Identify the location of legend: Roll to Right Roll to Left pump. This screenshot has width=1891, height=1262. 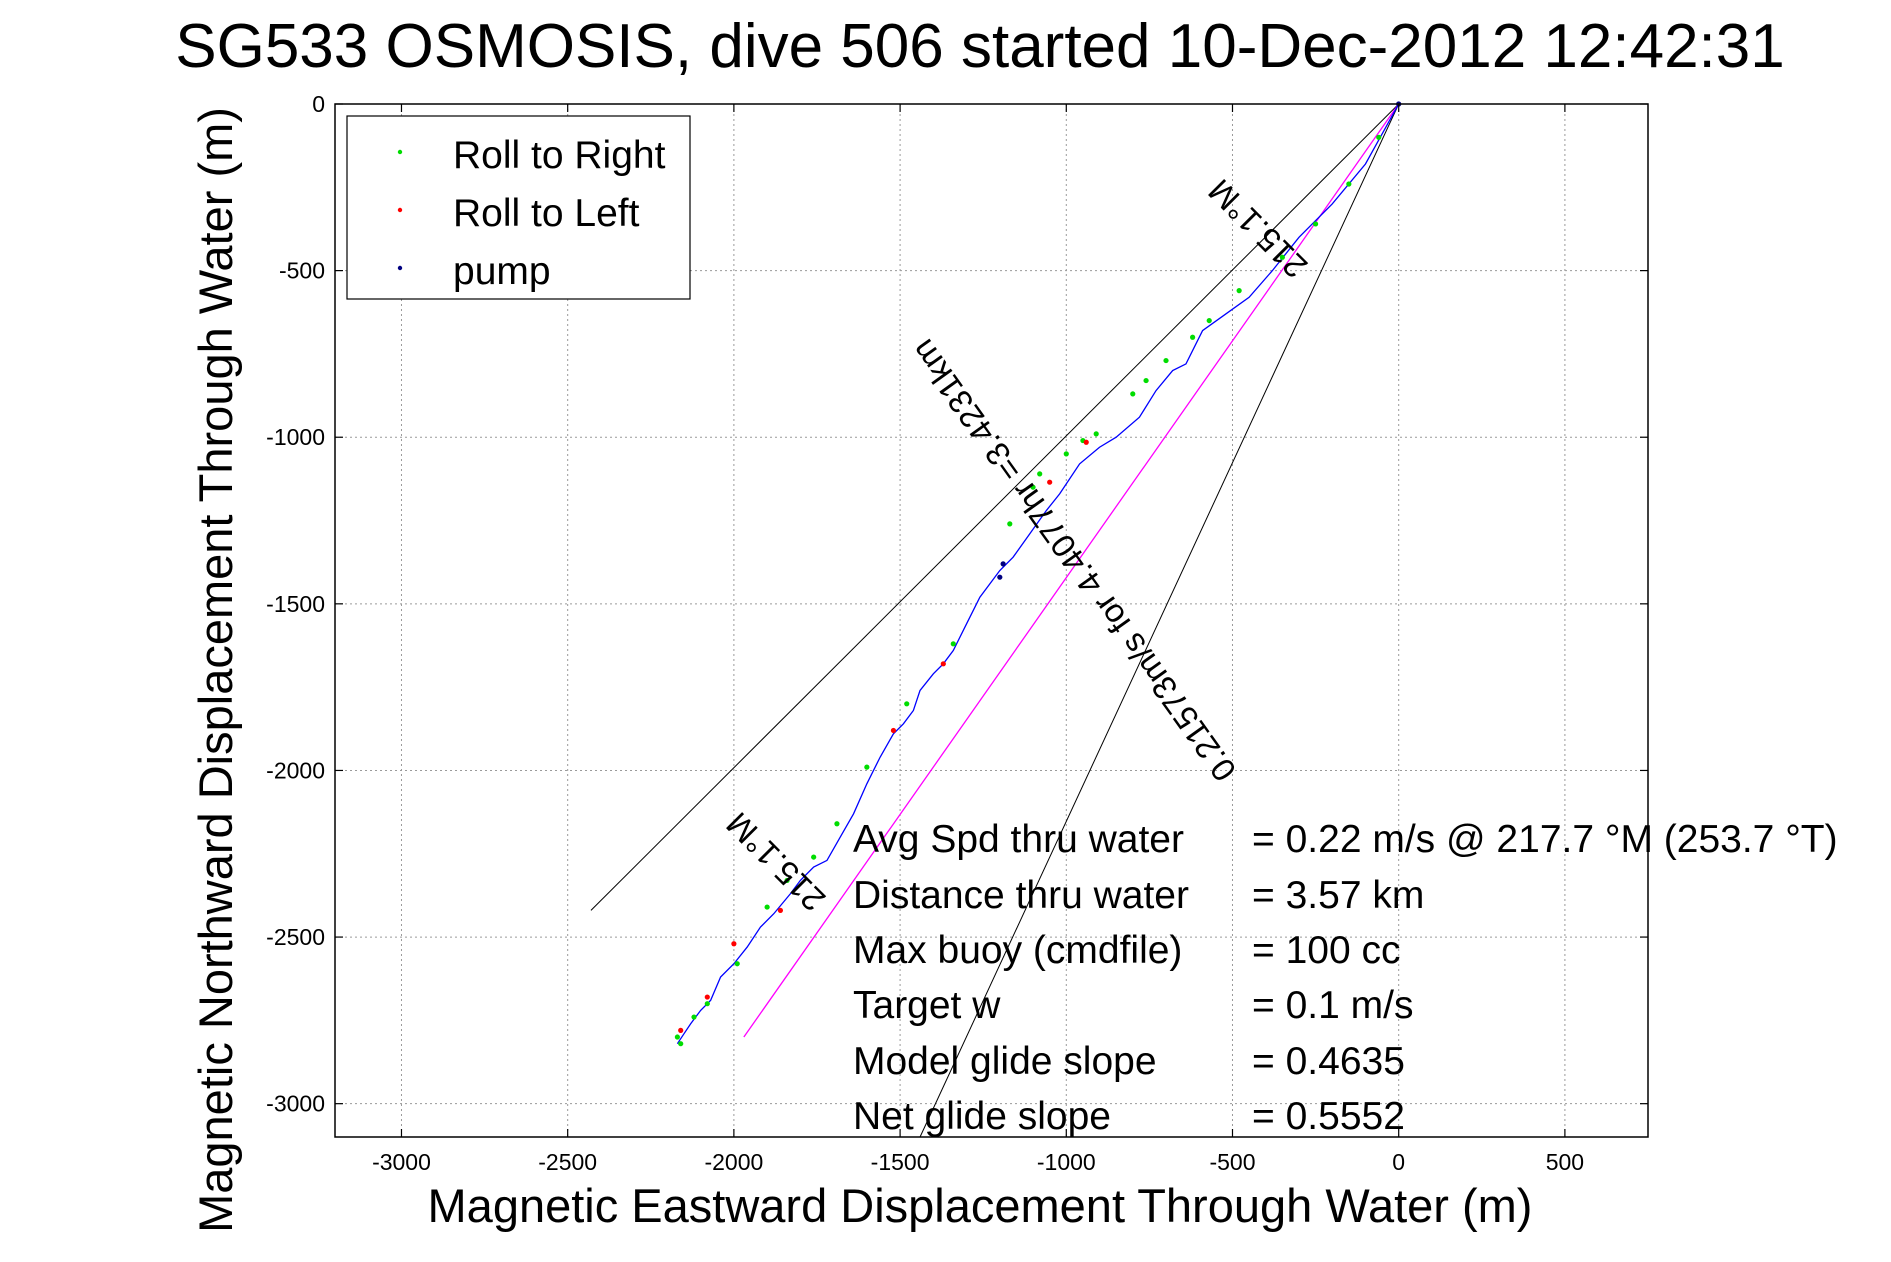
(518, 207).